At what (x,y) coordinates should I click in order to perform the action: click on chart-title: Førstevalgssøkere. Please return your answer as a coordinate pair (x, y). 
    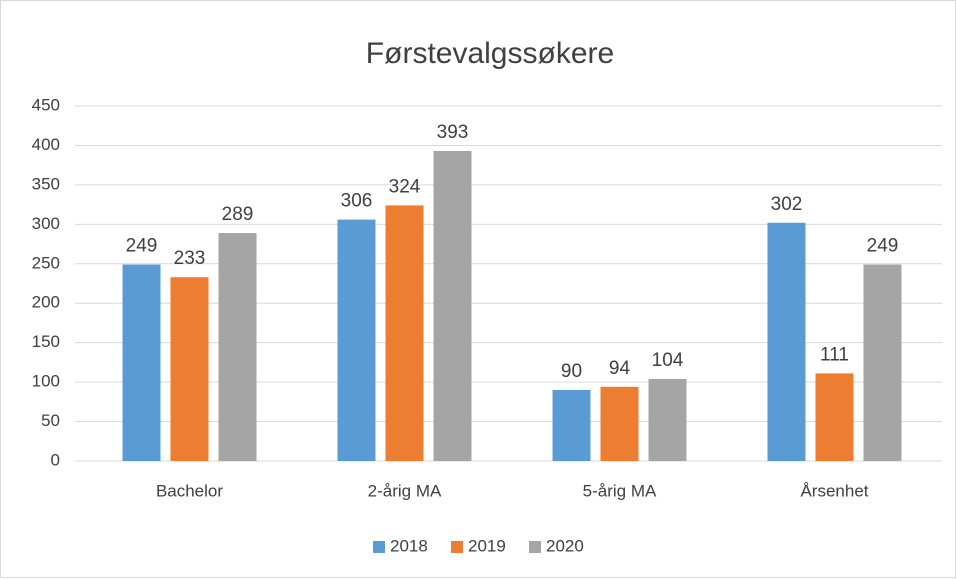
    Looking at the image, I should click on (490, 53).